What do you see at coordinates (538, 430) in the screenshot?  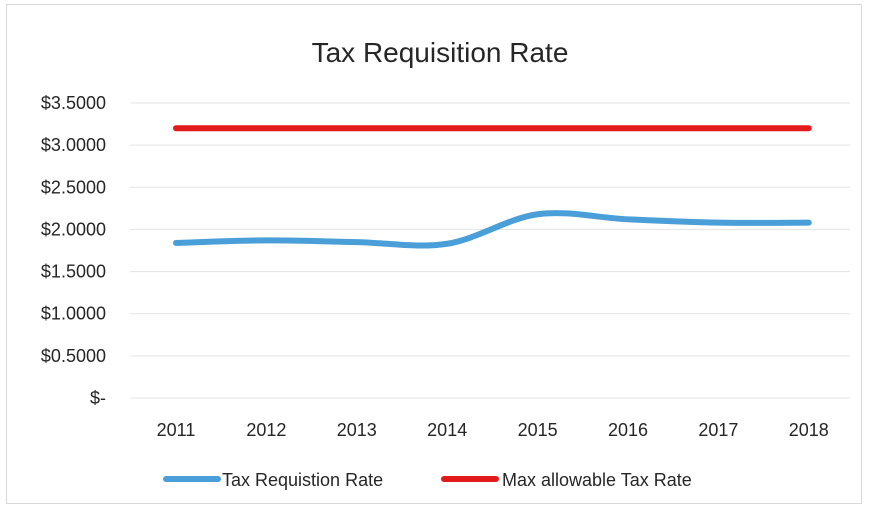 I see `x-tick-label: 2015` at bounding box center [538, 430].